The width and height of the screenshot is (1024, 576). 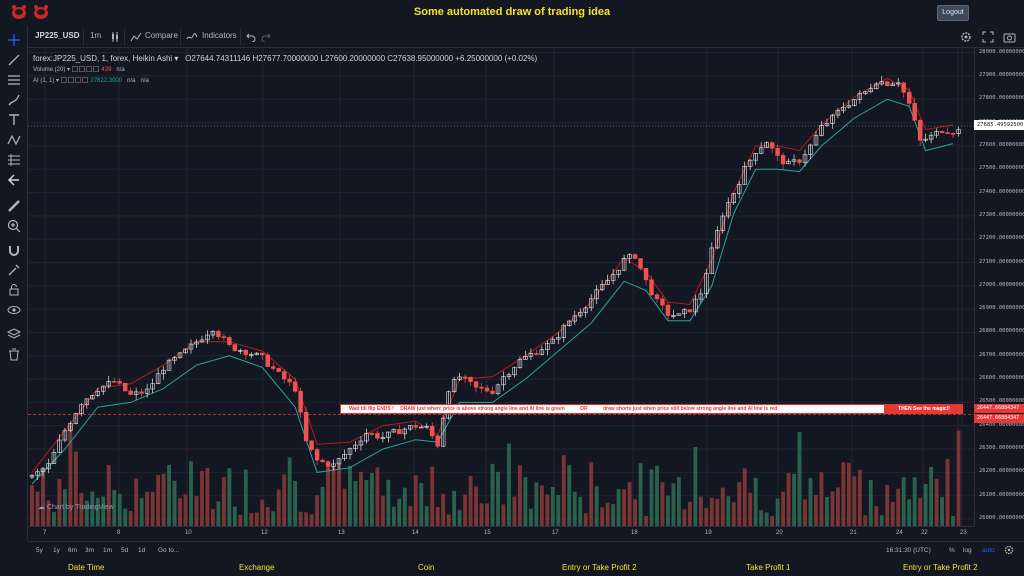 What do you see at coordinates (14, 60) in the screenshot?
I see `trend-line-icon` at bounding box center [14, 60].